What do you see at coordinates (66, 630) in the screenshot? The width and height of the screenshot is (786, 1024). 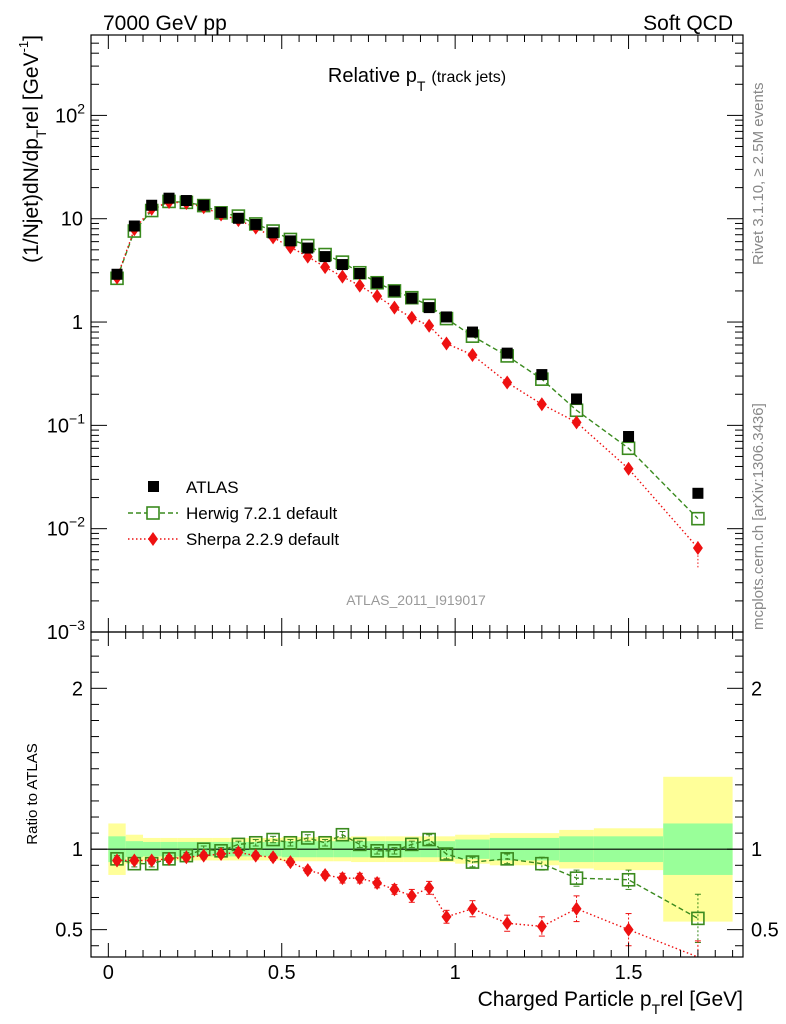 I see `main-y-tick-label: 10⁻³` at bounding box center [66, 630].